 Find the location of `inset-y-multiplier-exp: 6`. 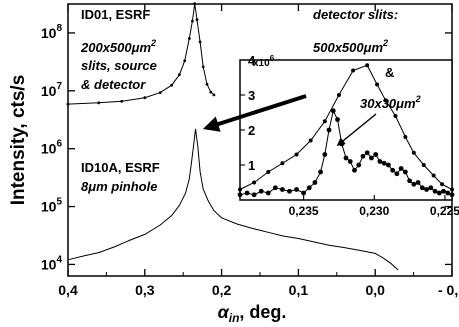

inset-y-multiplier-exp: 6 is located at coordinates (272, 58).